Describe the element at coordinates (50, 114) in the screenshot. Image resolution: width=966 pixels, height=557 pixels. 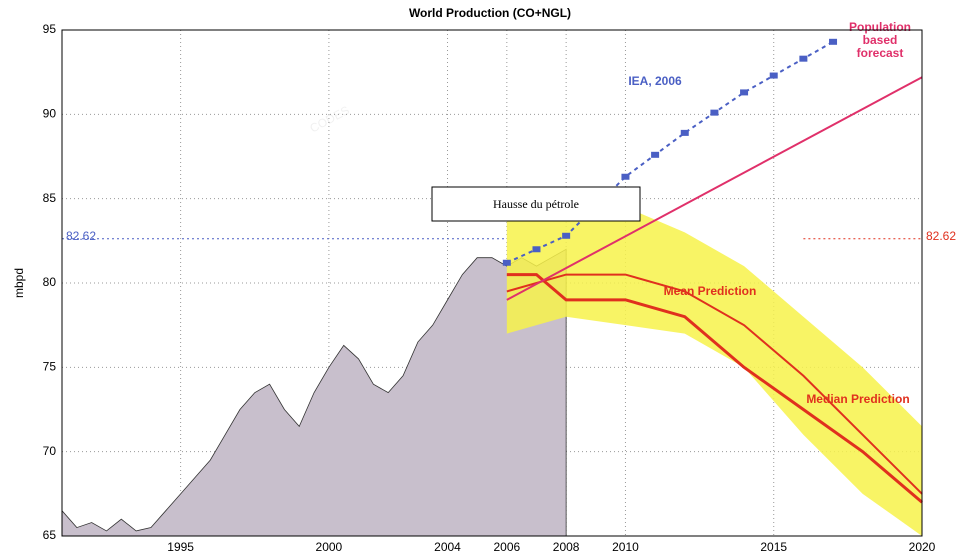
I see `y-tick-label: 90` at that location.